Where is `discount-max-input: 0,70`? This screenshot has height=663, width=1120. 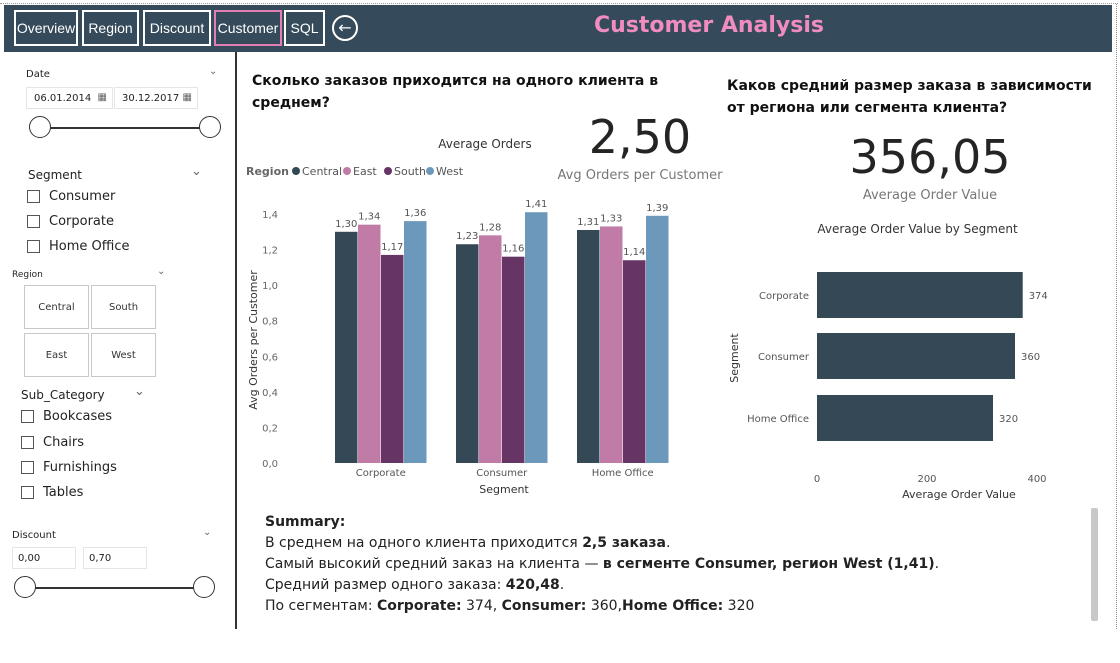
discount-max-input: 0,70 is located at coordinates (115, 558).